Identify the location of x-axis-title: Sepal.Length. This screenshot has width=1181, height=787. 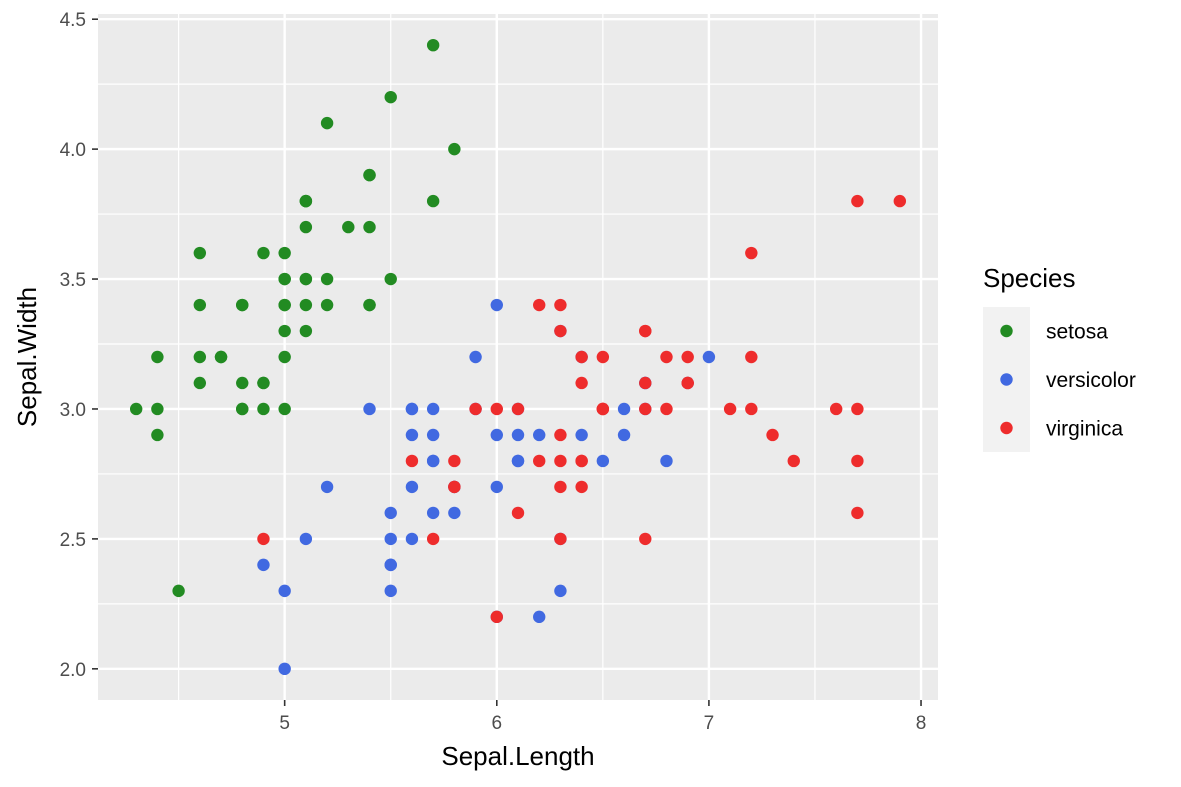
(517, 756).